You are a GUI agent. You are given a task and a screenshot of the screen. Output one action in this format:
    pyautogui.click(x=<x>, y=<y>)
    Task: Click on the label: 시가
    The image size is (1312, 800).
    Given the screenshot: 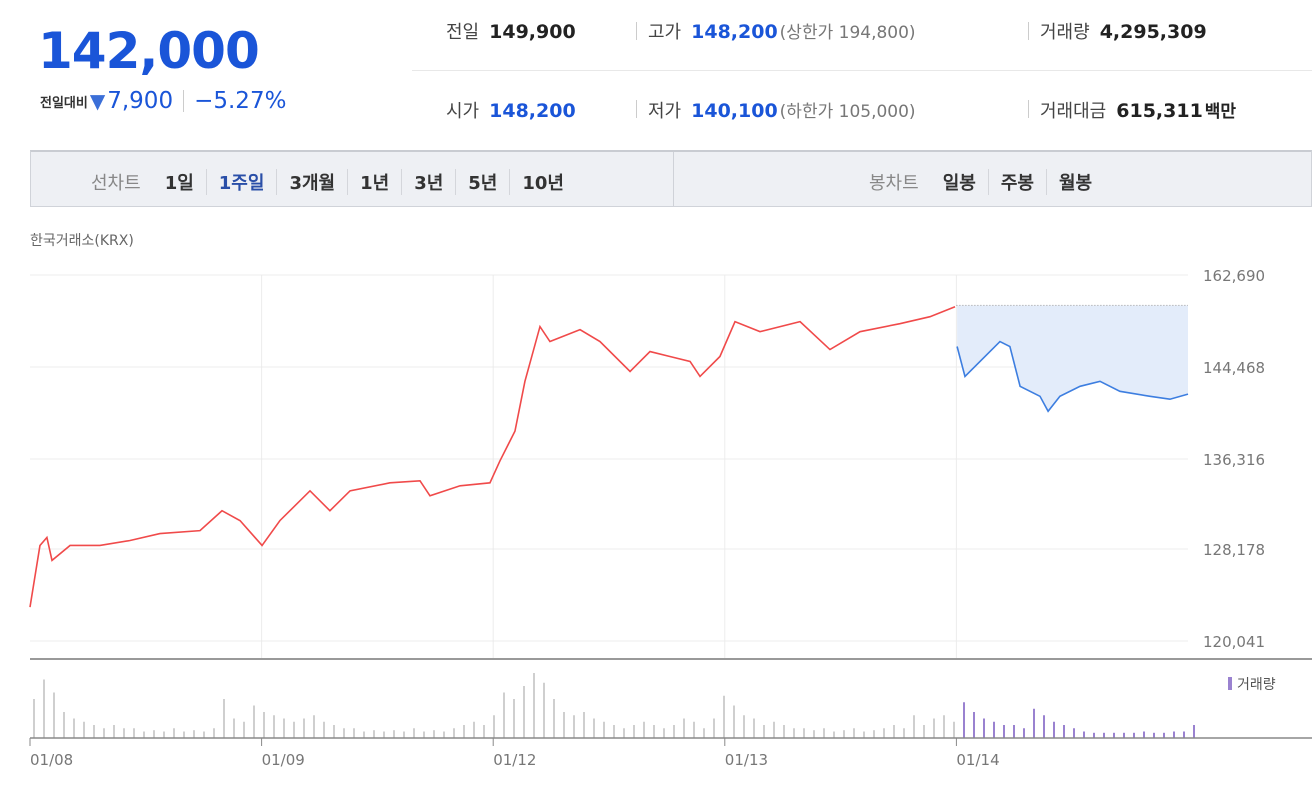 What is the action you would take?
    pyautogui.click(x=463, y=111)
    